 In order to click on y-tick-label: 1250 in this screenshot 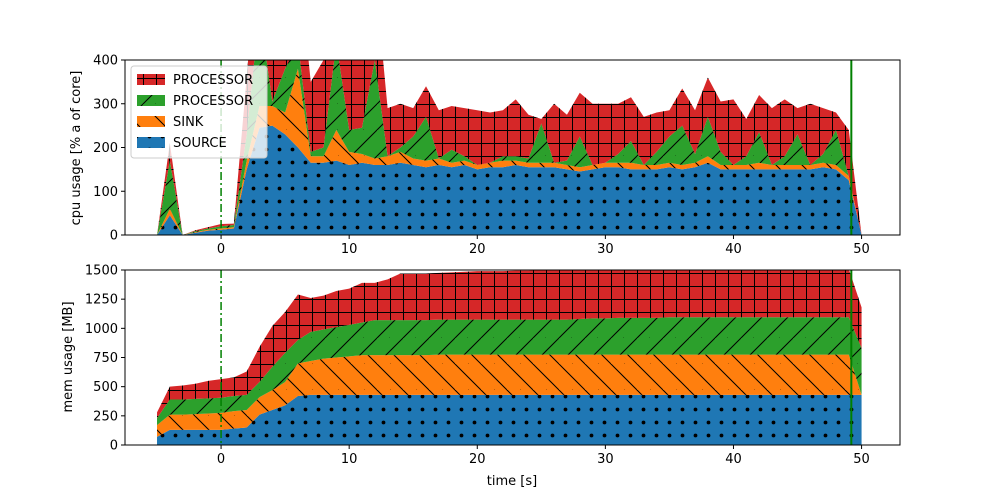, I will do `click(101, 300)`.